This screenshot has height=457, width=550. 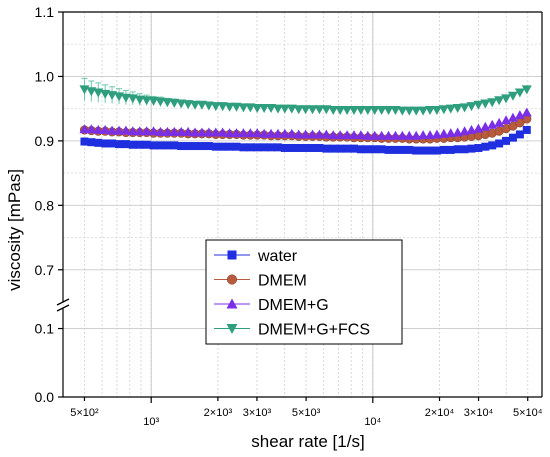 I want to click on series-dmem-g, so click(x=305, y=123).